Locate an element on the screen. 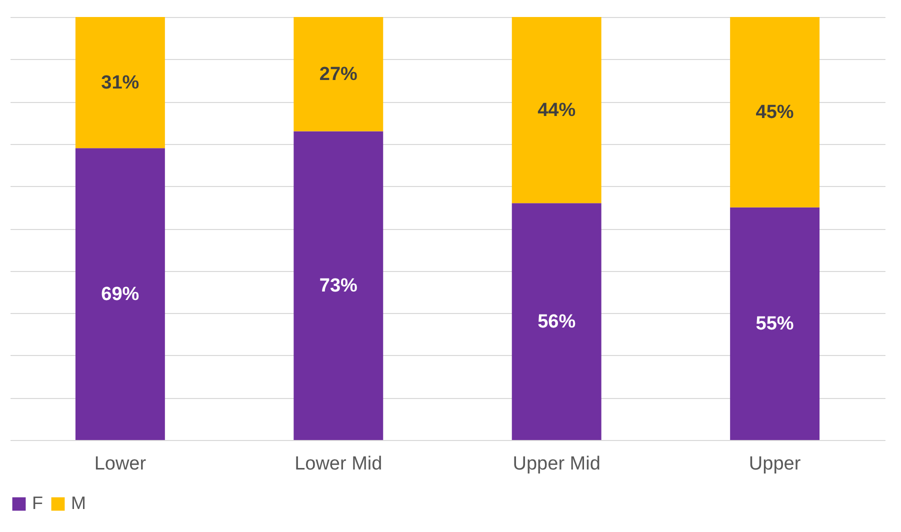  data-label: 69% is located at coordinates (120, 295).